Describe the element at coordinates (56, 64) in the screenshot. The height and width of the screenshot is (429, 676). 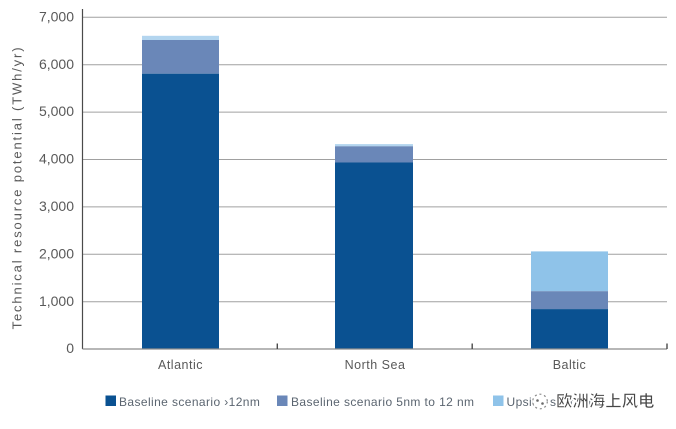
I see `svg-text: 6,000` at that location.